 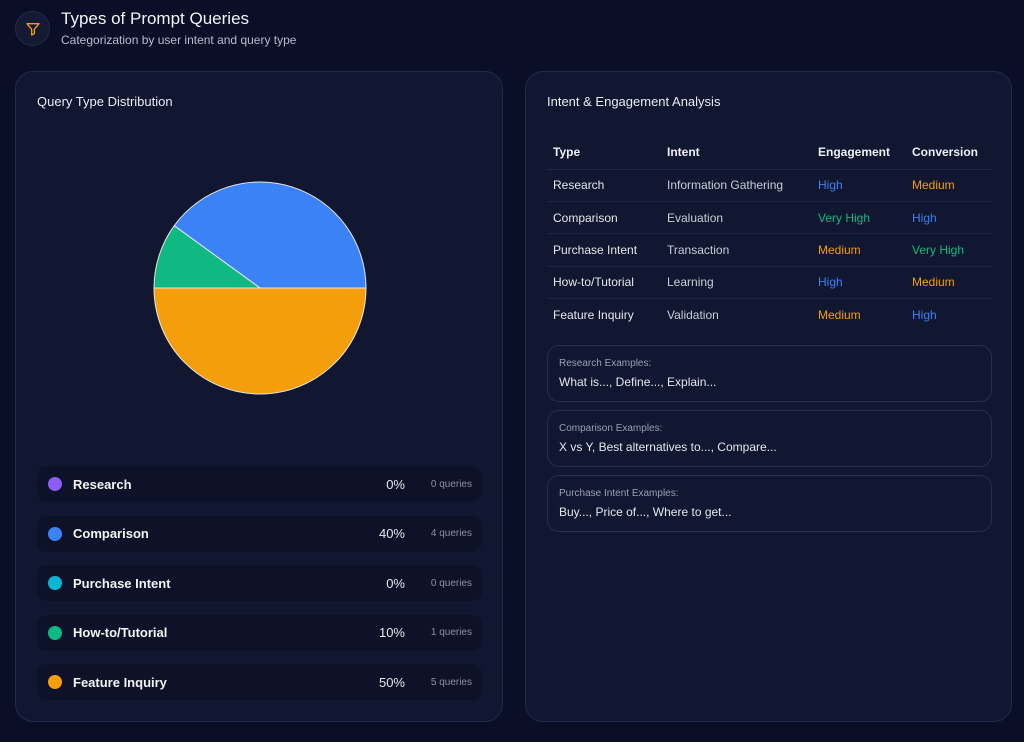 I want to click on cell-conversion: Very High, so click(x=949, y=250).